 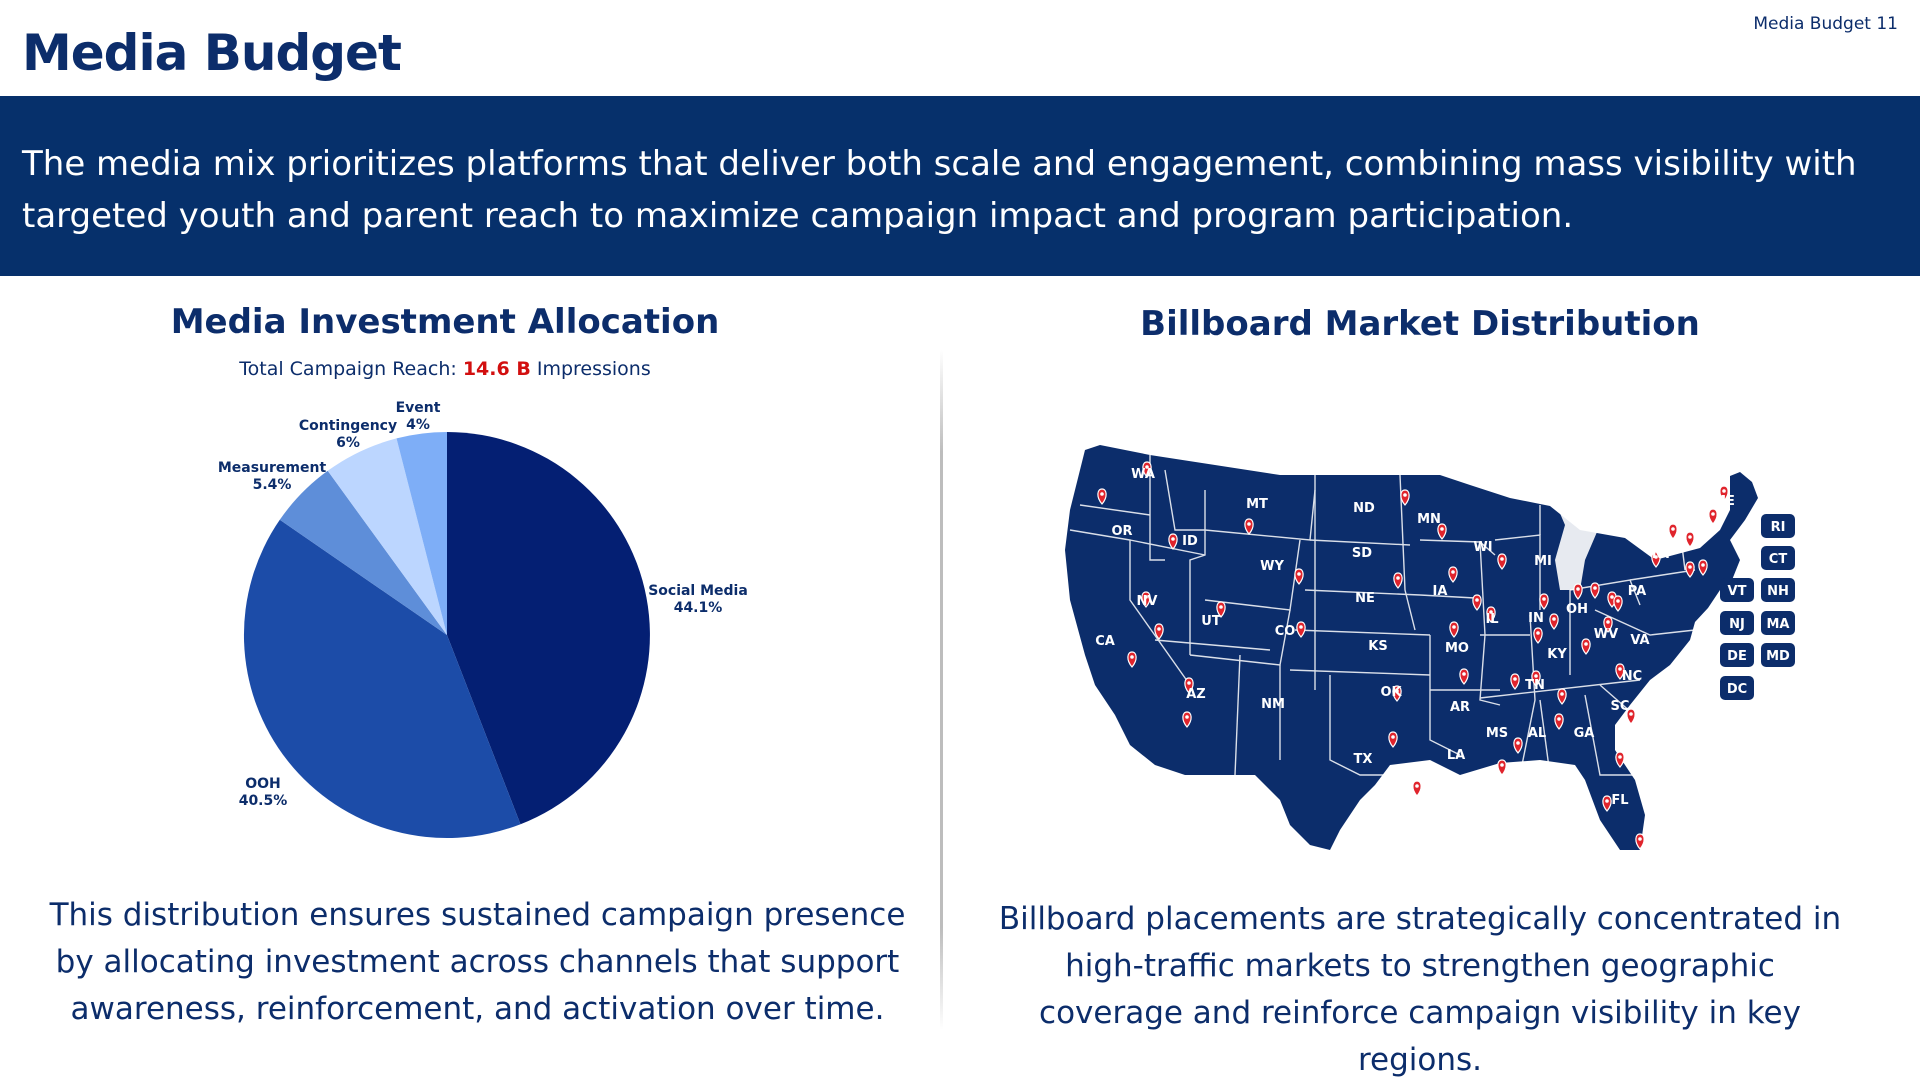 What do you see at coordinates (1273, 704) in the screenshot?
I see `state-label-nm: NM` at bounding box center [1273, 704].